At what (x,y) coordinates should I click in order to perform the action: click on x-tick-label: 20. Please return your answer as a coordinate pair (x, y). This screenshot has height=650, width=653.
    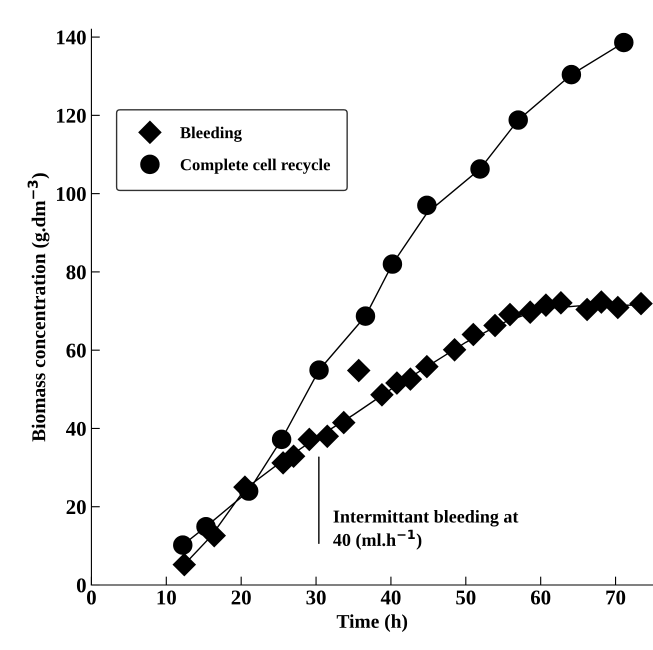
    Looking at the image, I should click on (241, 597).